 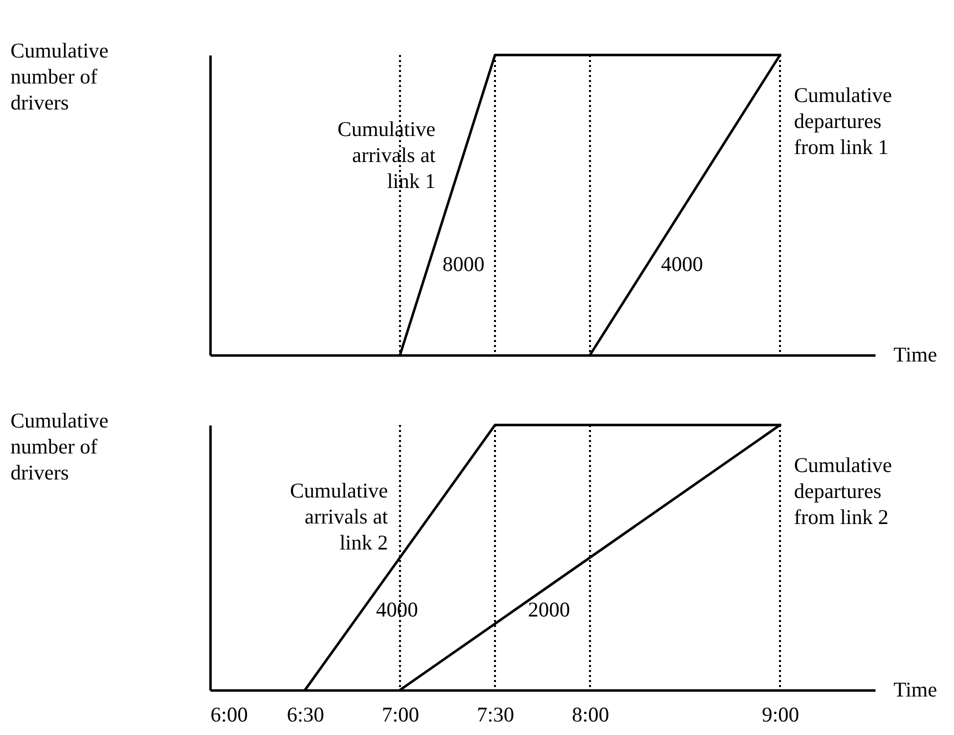 What do you see at coordinates (843, 121) in the screenshot?
I see `series-label: Cumulative departures from link 1` at bounding box center [843, 121].